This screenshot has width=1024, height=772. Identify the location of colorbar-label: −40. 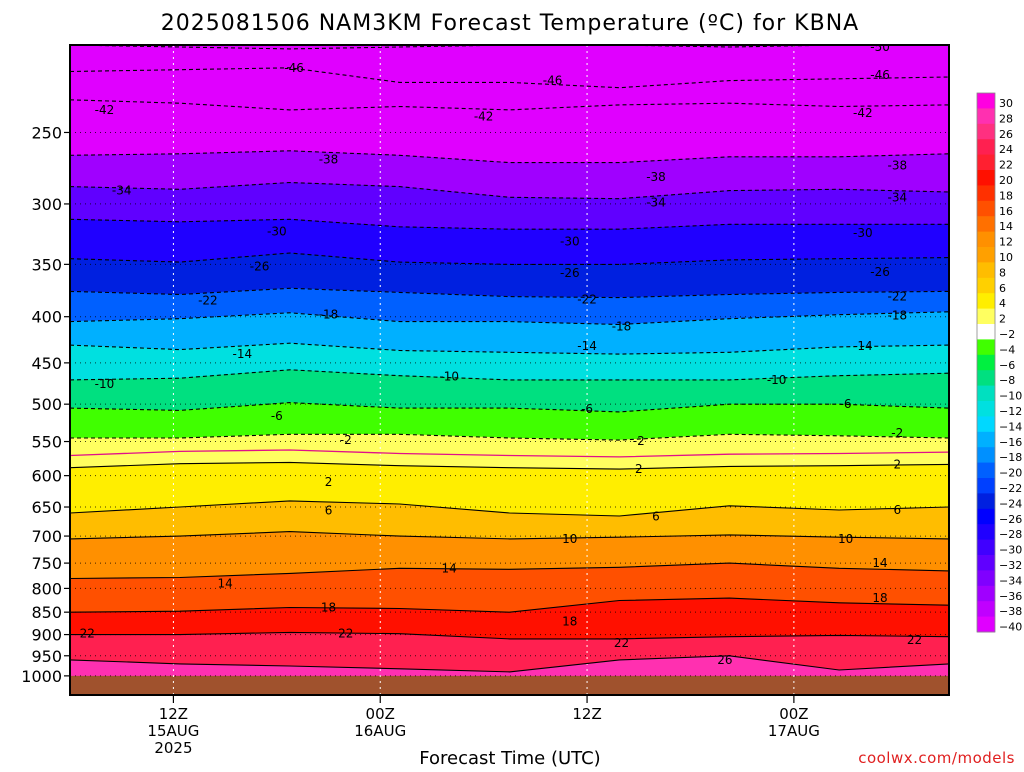
(1010, 627).